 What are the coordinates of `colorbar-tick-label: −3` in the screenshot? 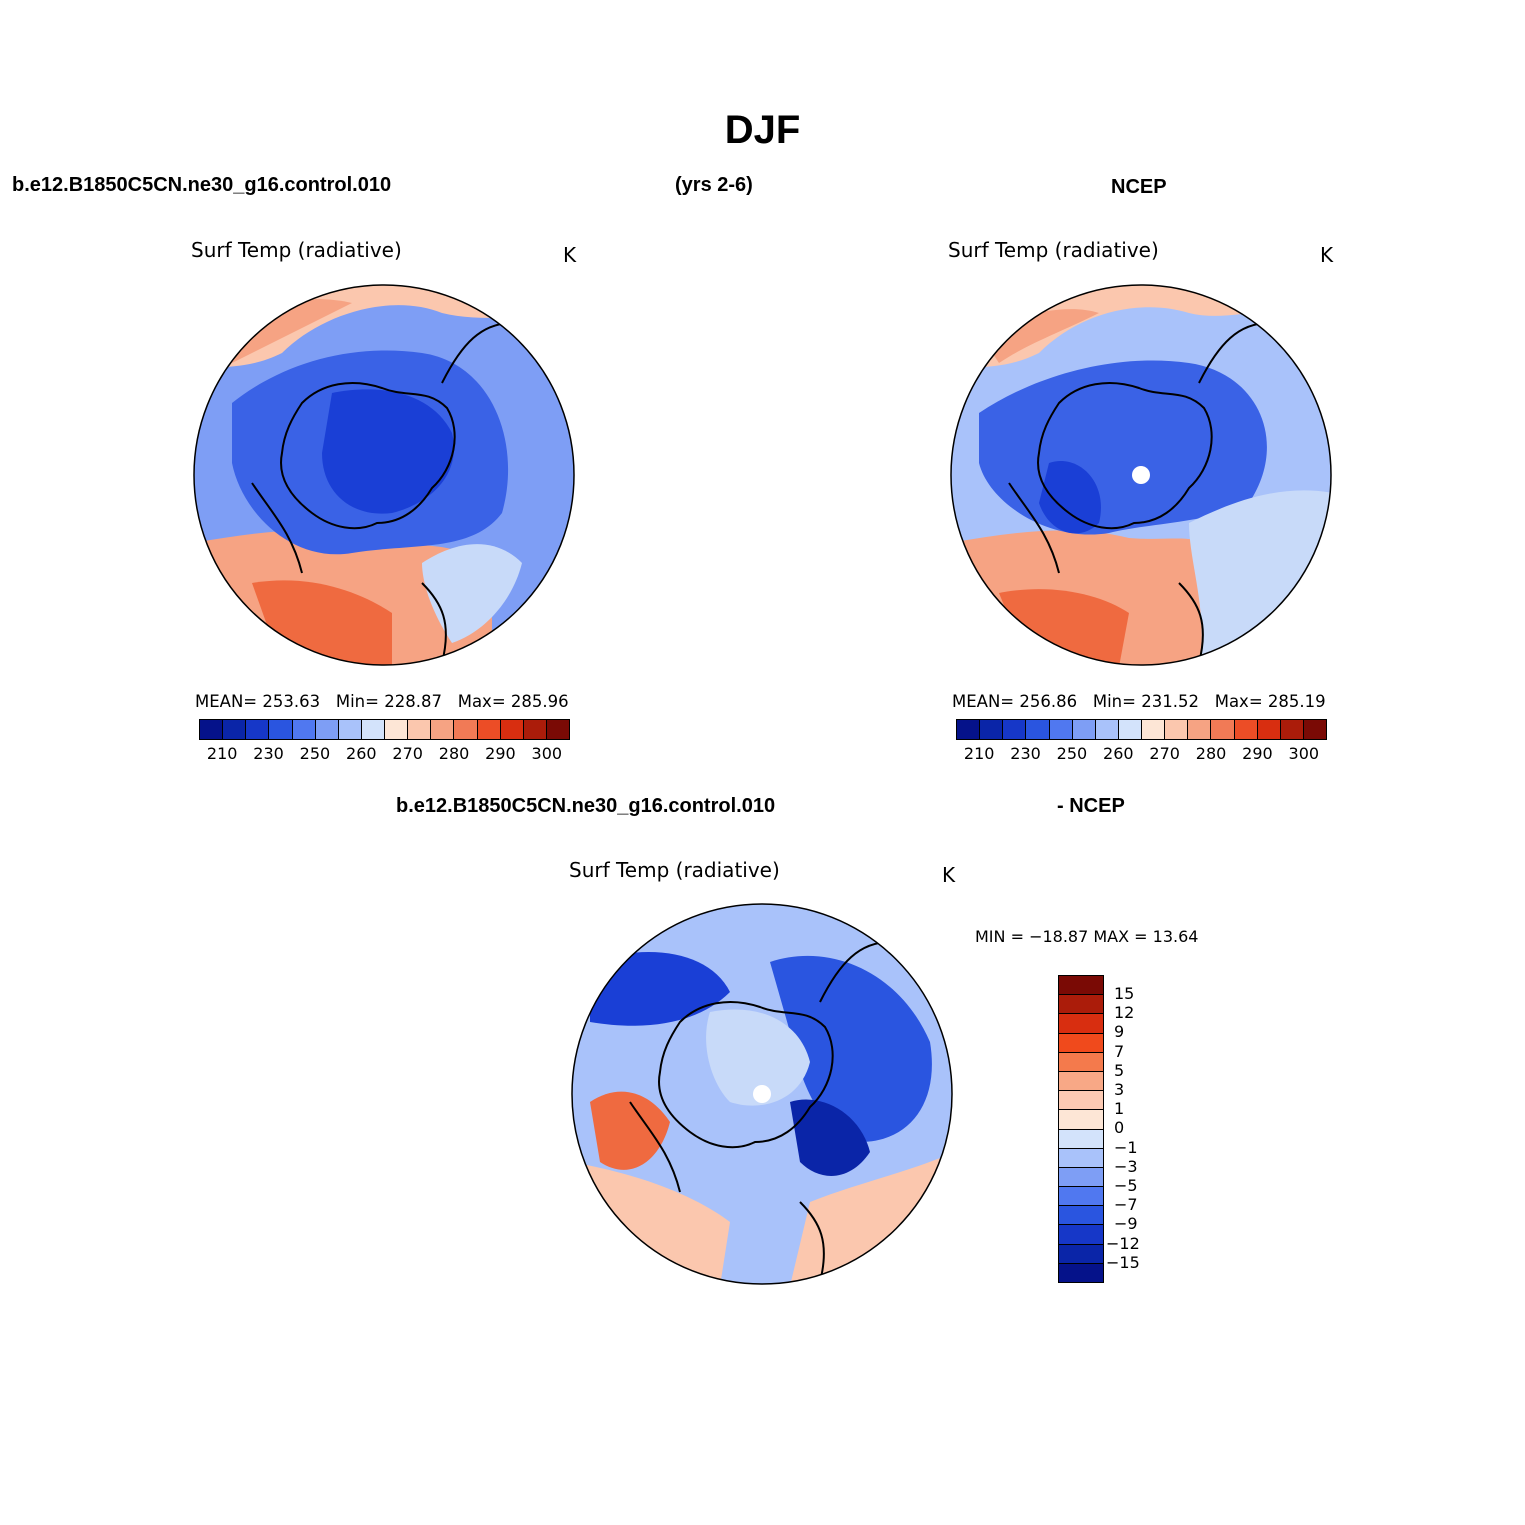 It's located at (1126, 1166).